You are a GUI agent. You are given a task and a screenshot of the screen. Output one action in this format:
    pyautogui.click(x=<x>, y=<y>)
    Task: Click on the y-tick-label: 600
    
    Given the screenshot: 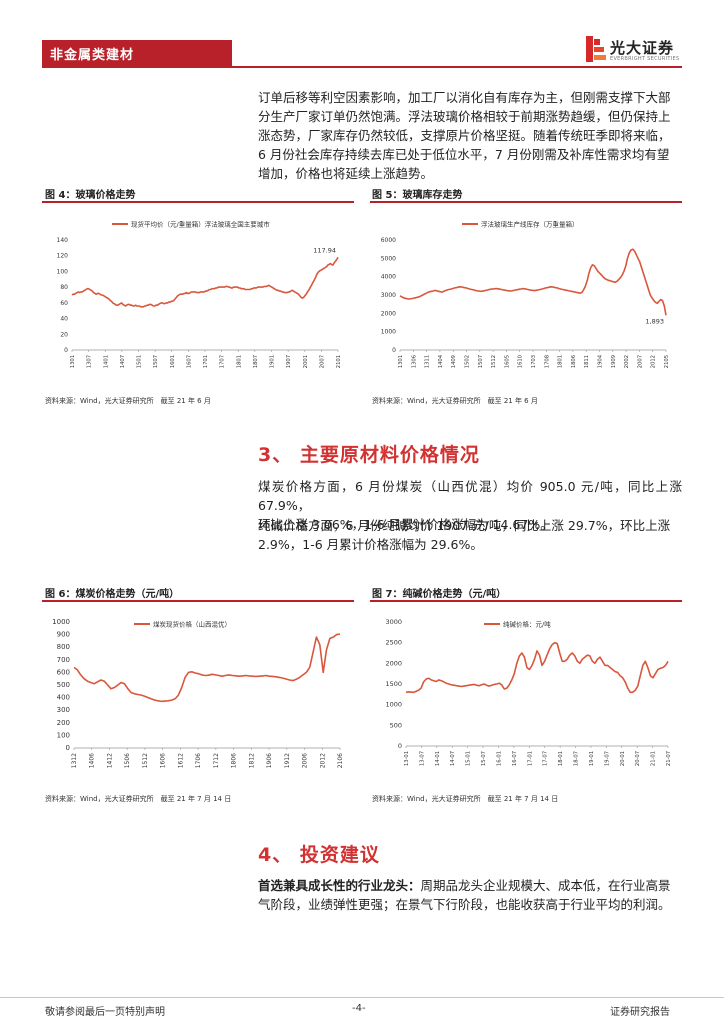 What is the action you would take?
    pyautogui.click(x=63, y=672)
    